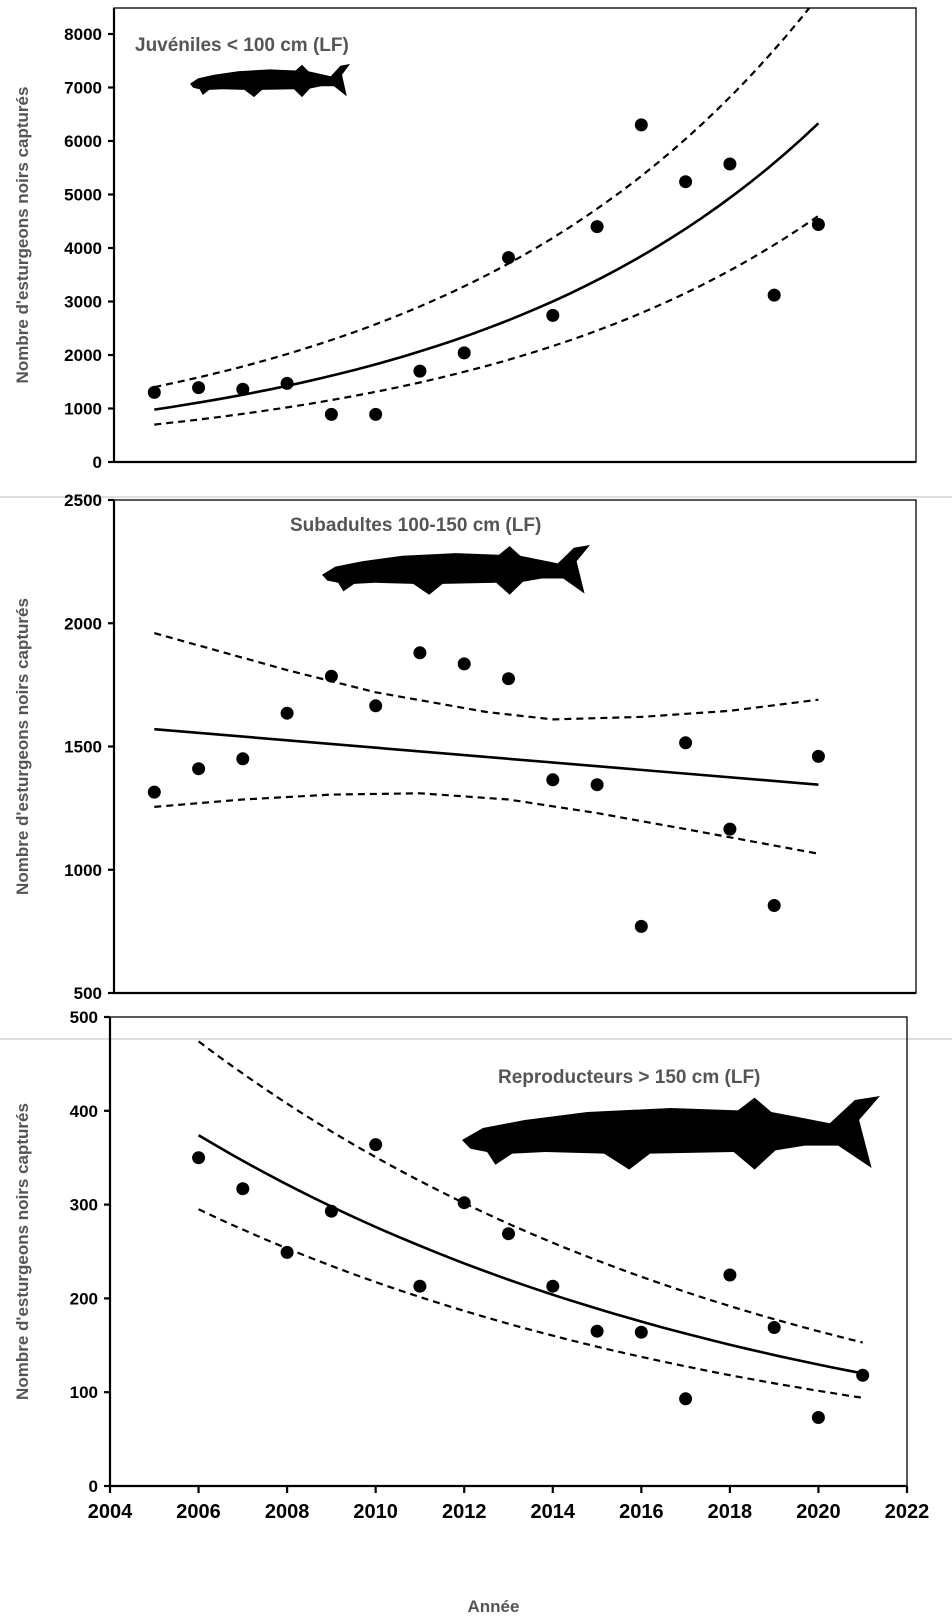 This screenshot has height=1618, width=952. What do you see at coordinates (464, 1512) in the screenshot?
I see `x-tick-label: 2012` at bounding box center [464, 1512].